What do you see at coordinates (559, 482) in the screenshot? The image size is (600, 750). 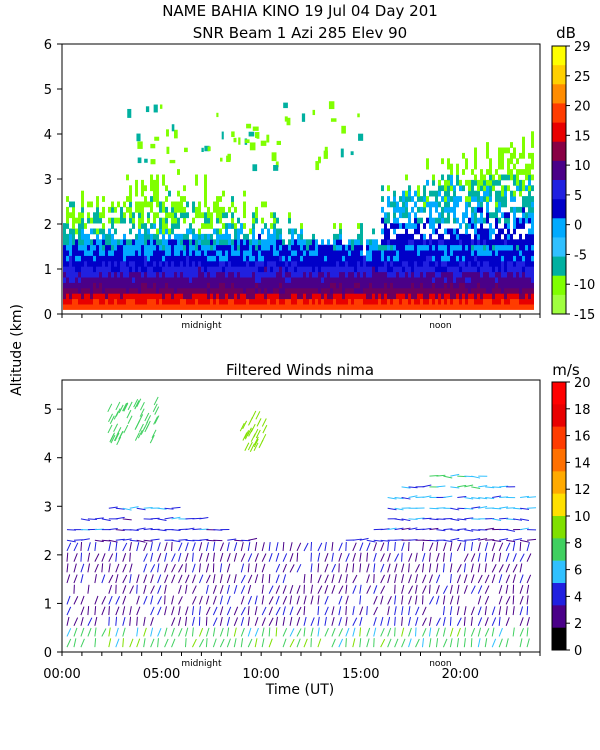 I see `colorbar2-swatch` at bounding box center [559, 482].